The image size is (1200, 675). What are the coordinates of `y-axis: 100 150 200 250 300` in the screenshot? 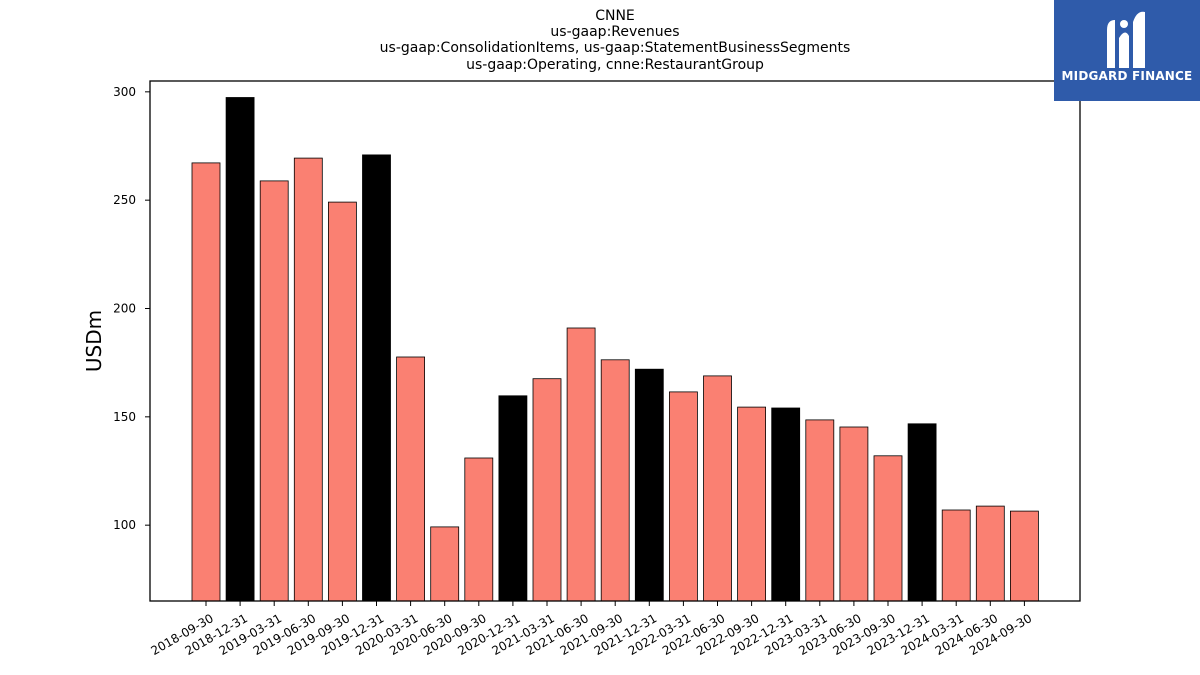 It's located at (131, 308).